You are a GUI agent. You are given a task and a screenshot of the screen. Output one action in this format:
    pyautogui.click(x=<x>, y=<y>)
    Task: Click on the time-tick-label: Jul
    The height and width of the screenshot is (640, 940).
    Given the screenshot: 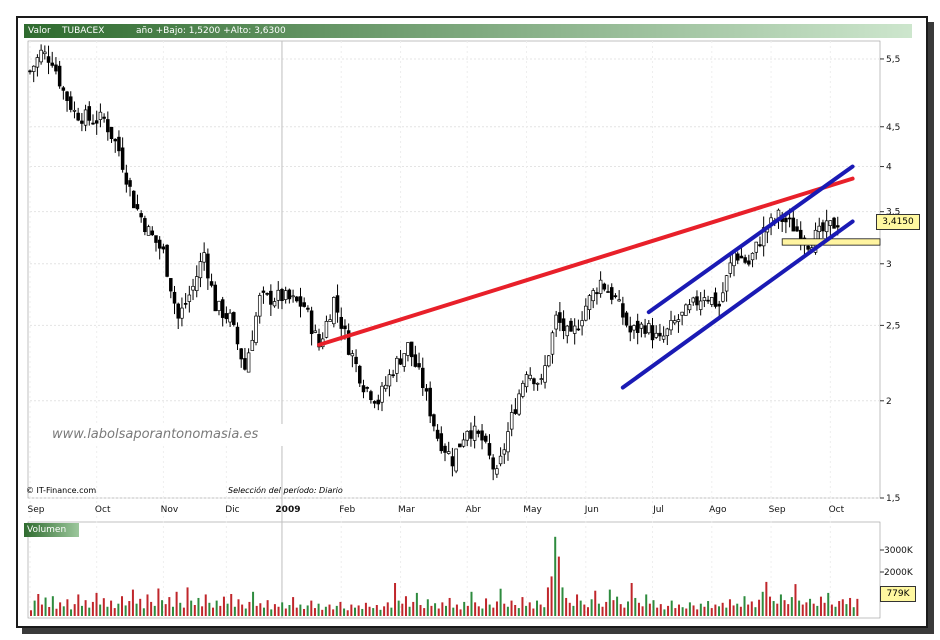 What is the action you would take?
    pyautogui.click(x=658, y=510)
    